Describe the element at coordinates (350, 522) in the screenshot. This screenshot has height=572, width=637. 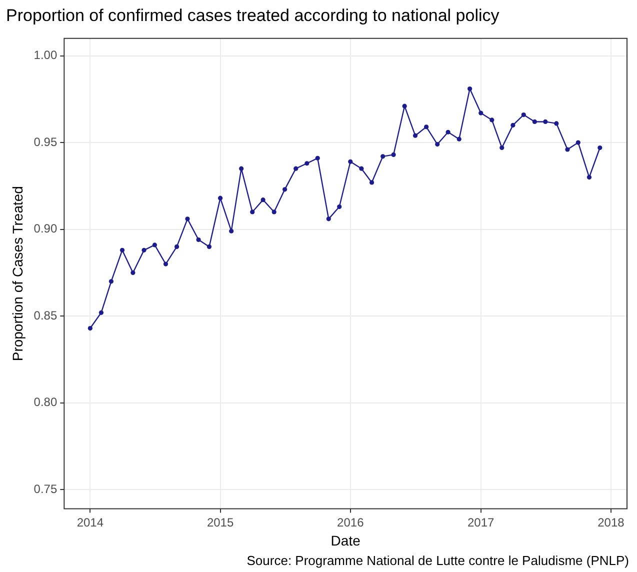
I see `x-tick-label: 2016` at that location.